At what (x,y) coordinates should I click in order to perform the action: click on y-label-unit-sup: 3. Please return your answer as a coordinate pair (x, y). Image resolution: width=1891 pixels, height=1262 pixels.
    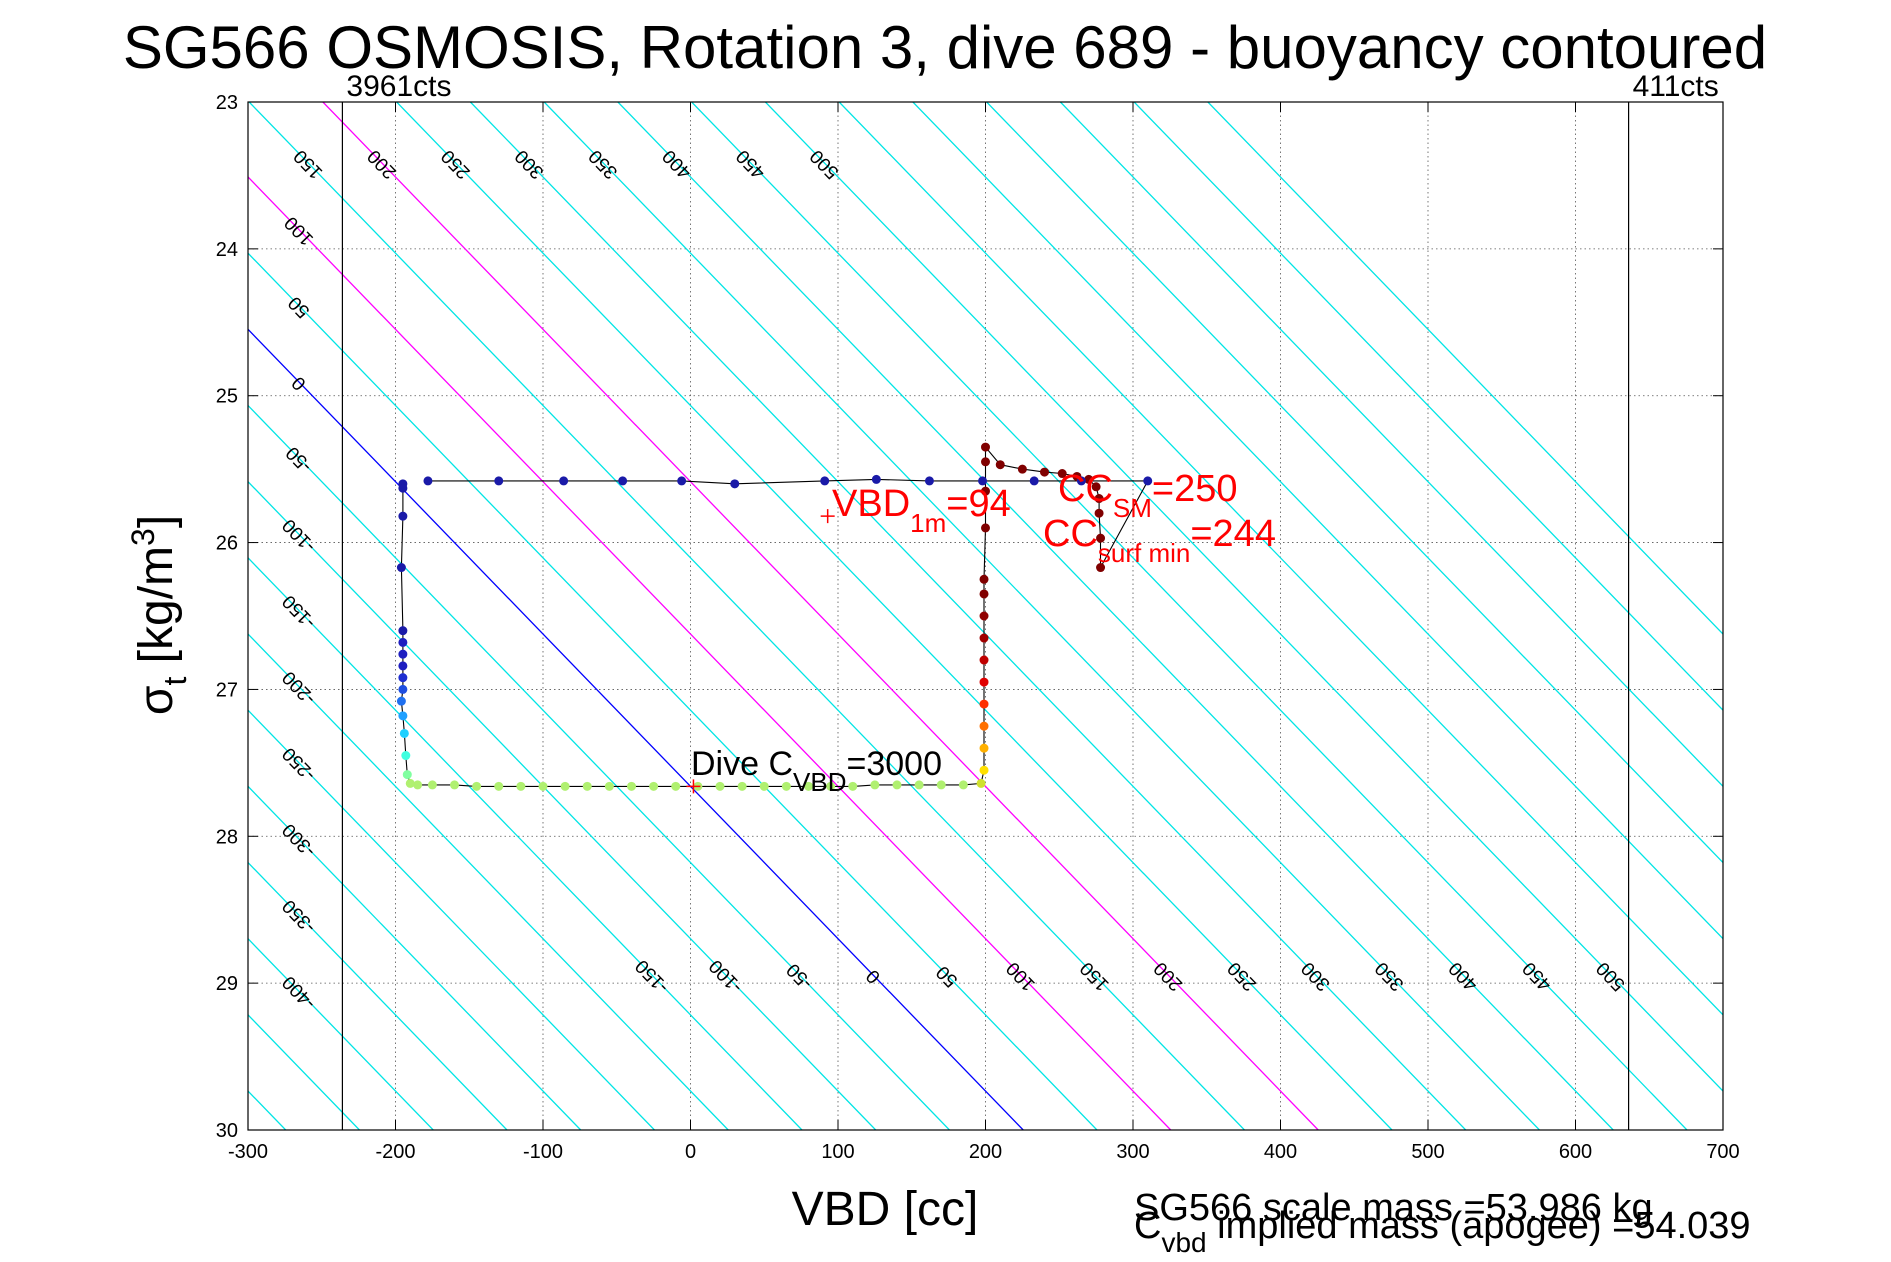
    Looking at the image, I should click on (143, 537).